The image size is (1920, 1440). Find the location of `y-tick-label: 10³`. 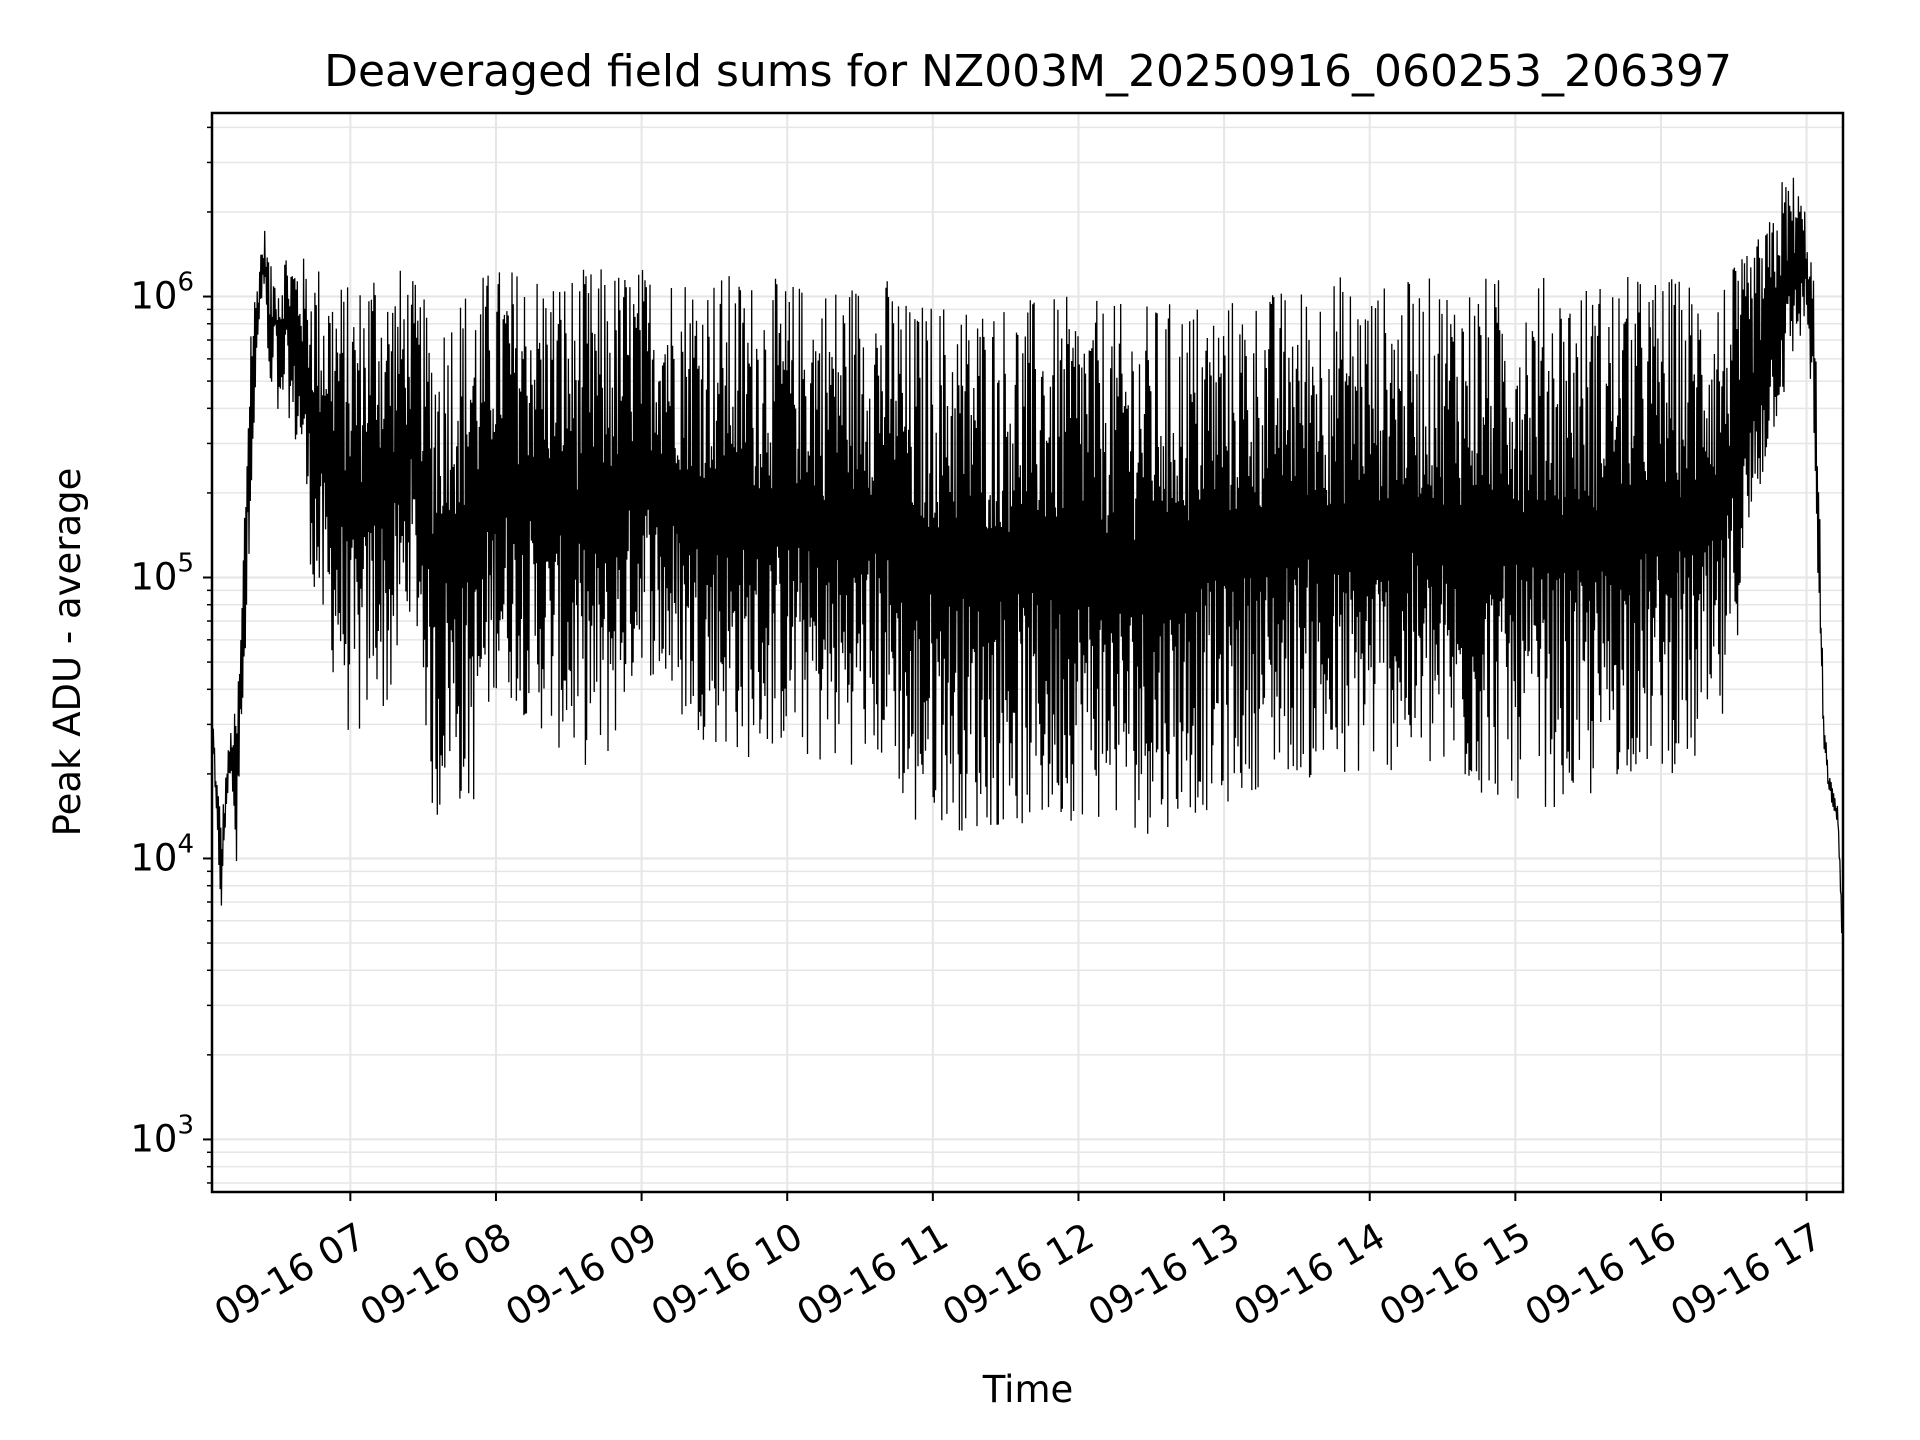

y-tick-label: 10³ is located at coordinates (162, 1135).